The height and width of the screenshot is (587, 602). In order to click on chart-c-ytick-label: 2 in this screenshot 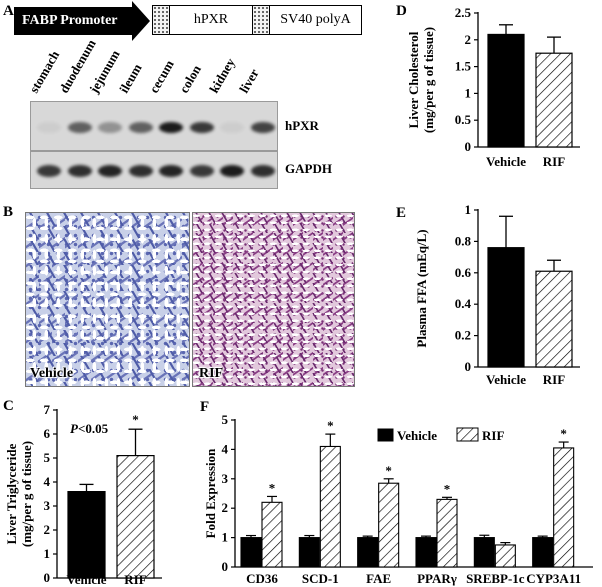, I will do `click(47, 529)`.